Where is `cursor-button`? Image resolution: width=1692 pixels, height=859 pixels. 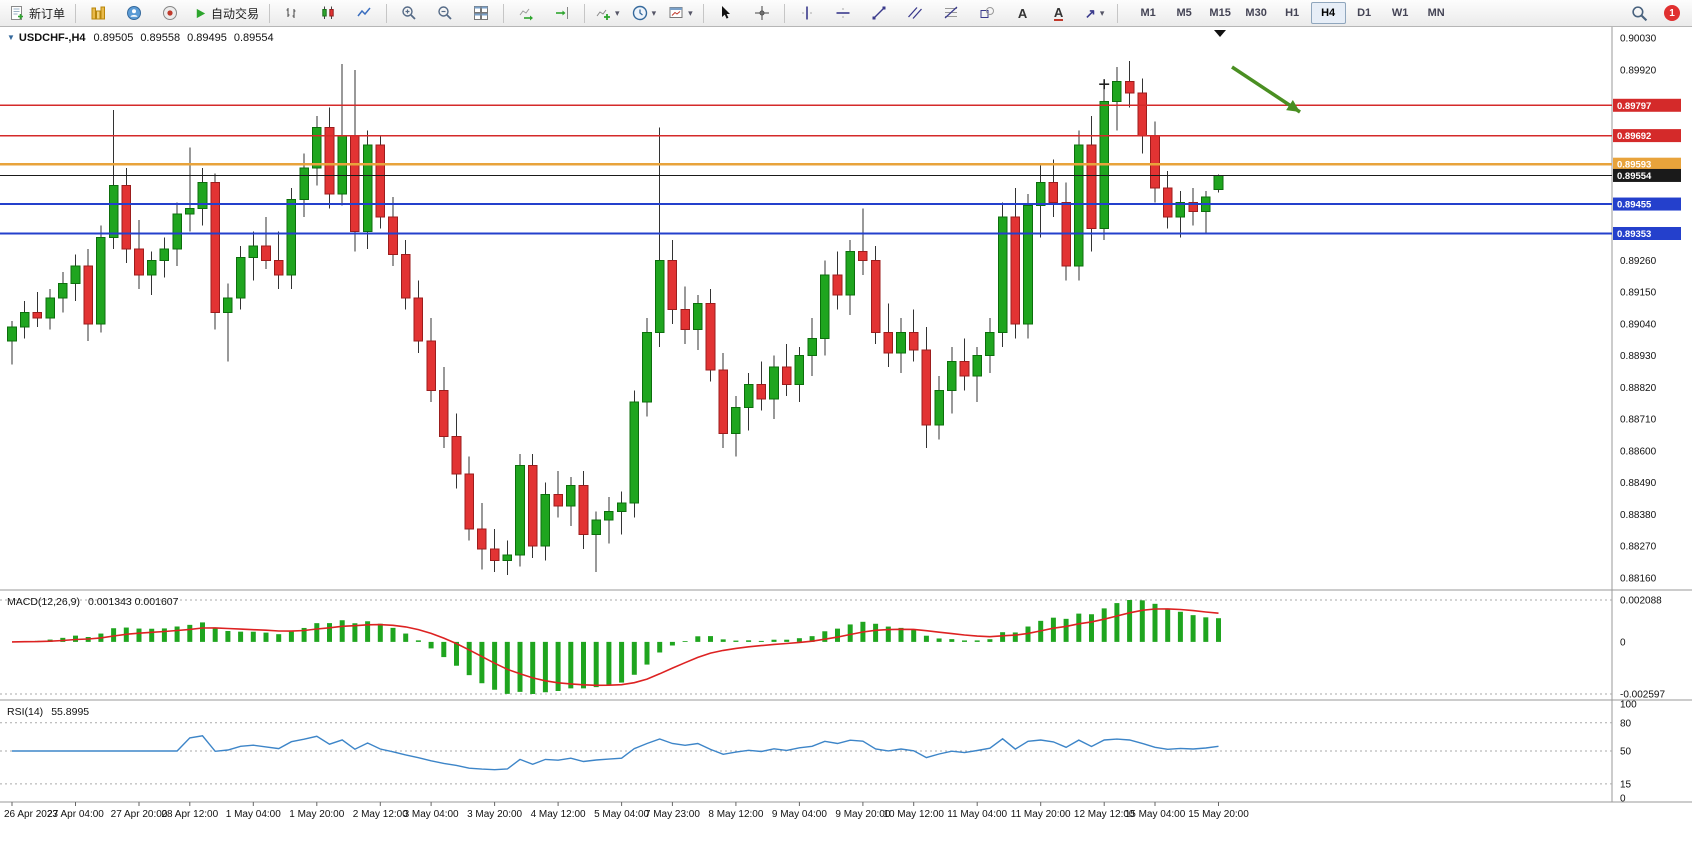 cursor-button is located at coordinates (726, 13).